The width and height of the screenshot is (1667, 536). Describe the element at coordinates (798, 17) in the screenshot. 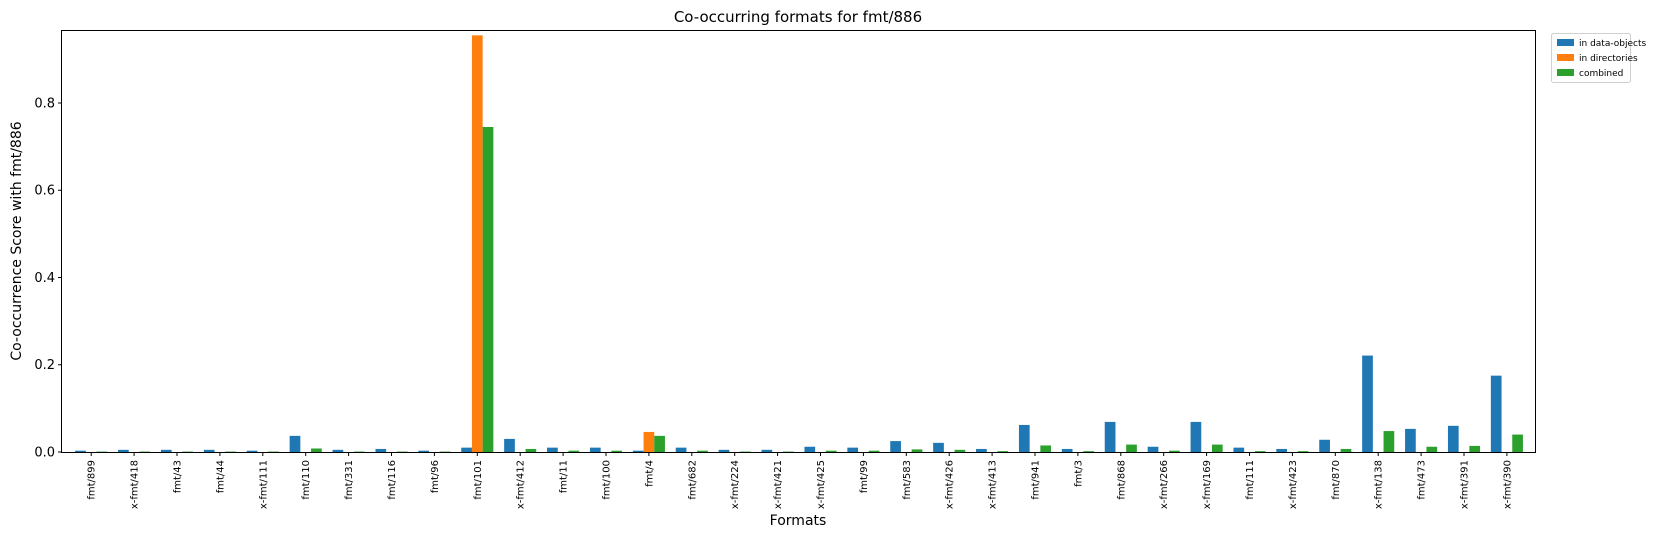

I see `chart-title: Co-occurring formats for fmt/886` at that location.